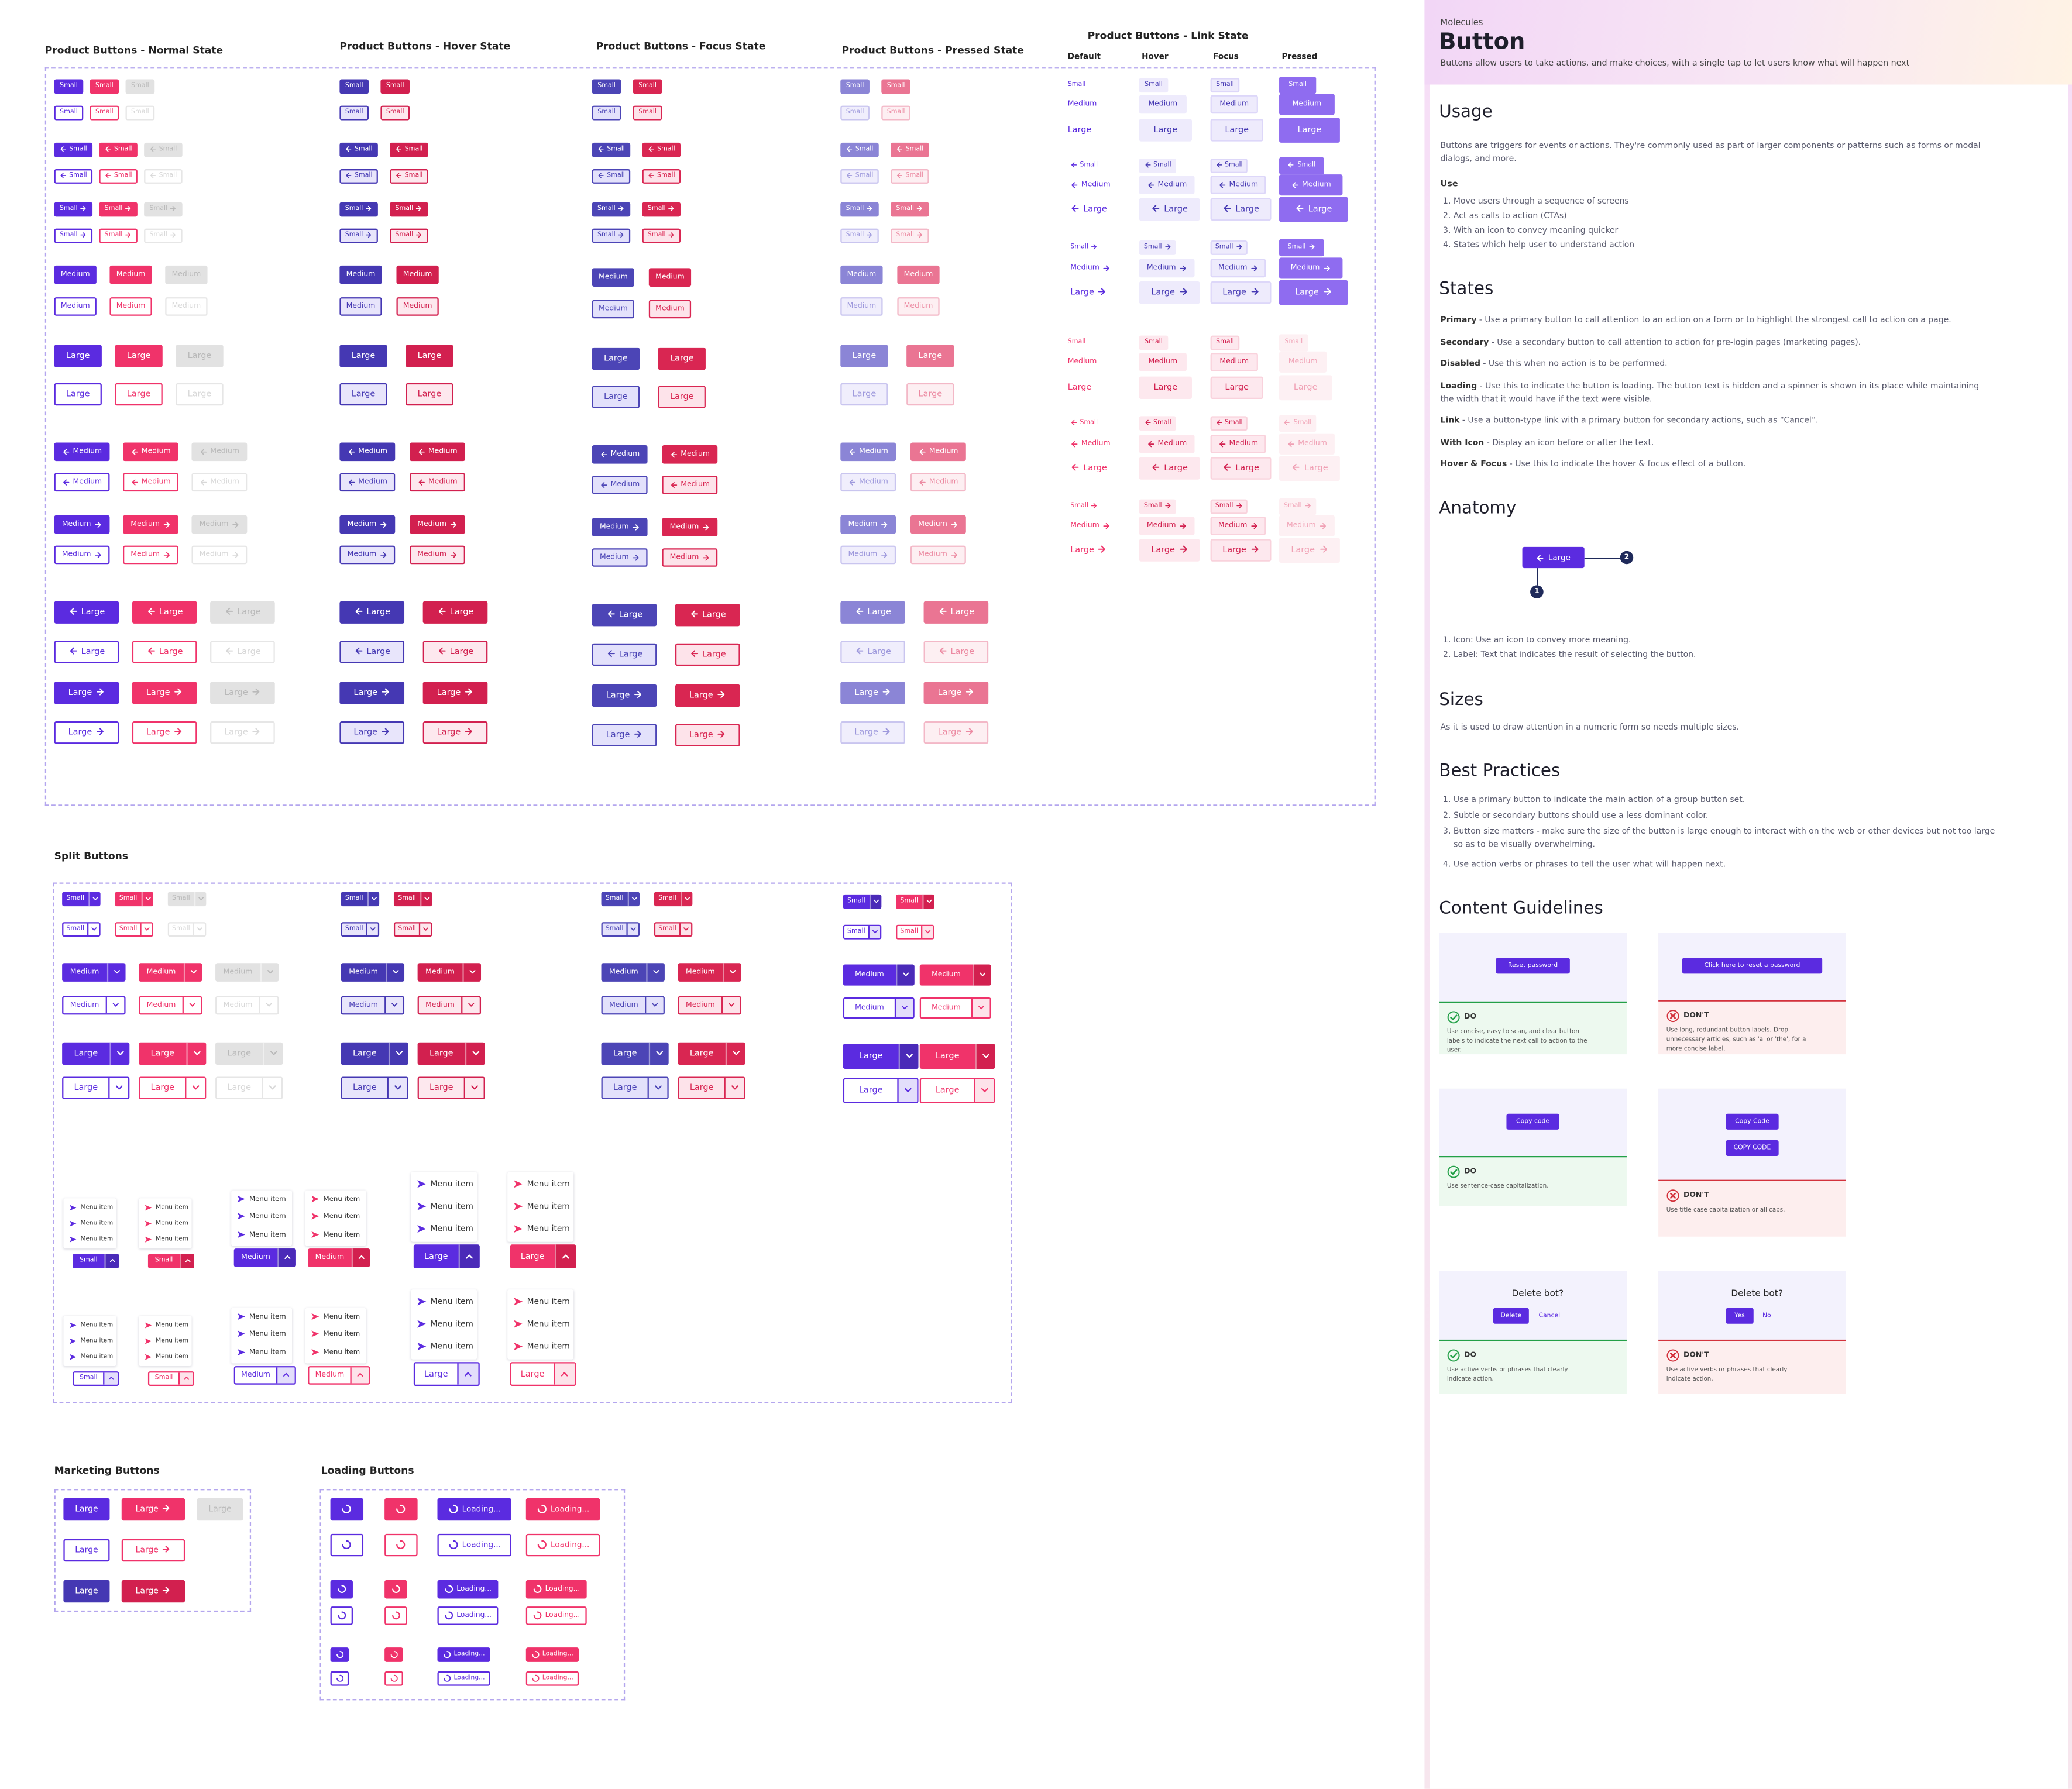 This screenshot has width=2072, height=1789. What do you see at coordinates (1752, 1148) in the screenshot?
I see `button: COPY CODE` at bounding box center [1752, 1148].